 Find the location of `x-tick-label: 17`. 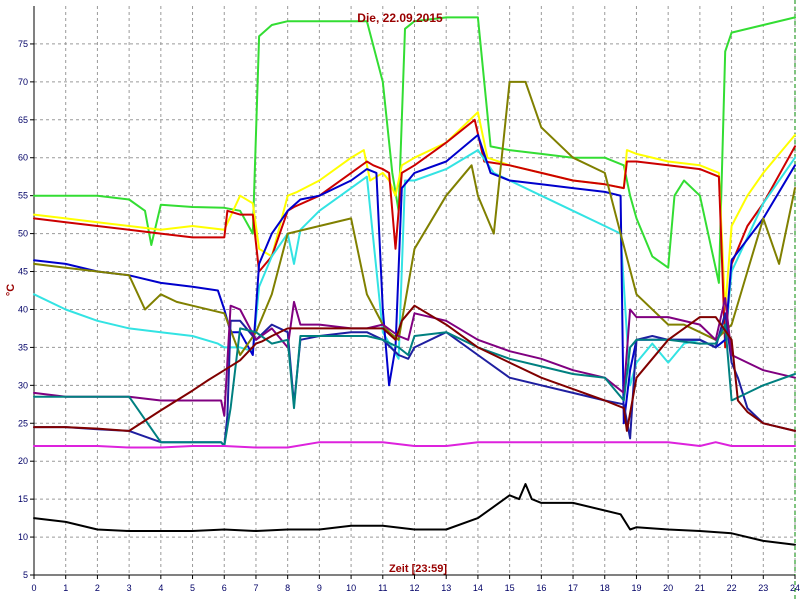

x-tick-label: 17 is located at coordinates (573, 588).